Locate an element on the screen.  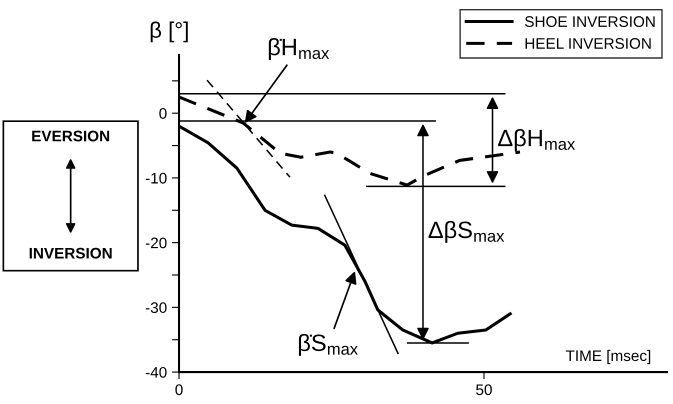
annotation: β̇S$_{max}$ is located at coordinates (328, 345).